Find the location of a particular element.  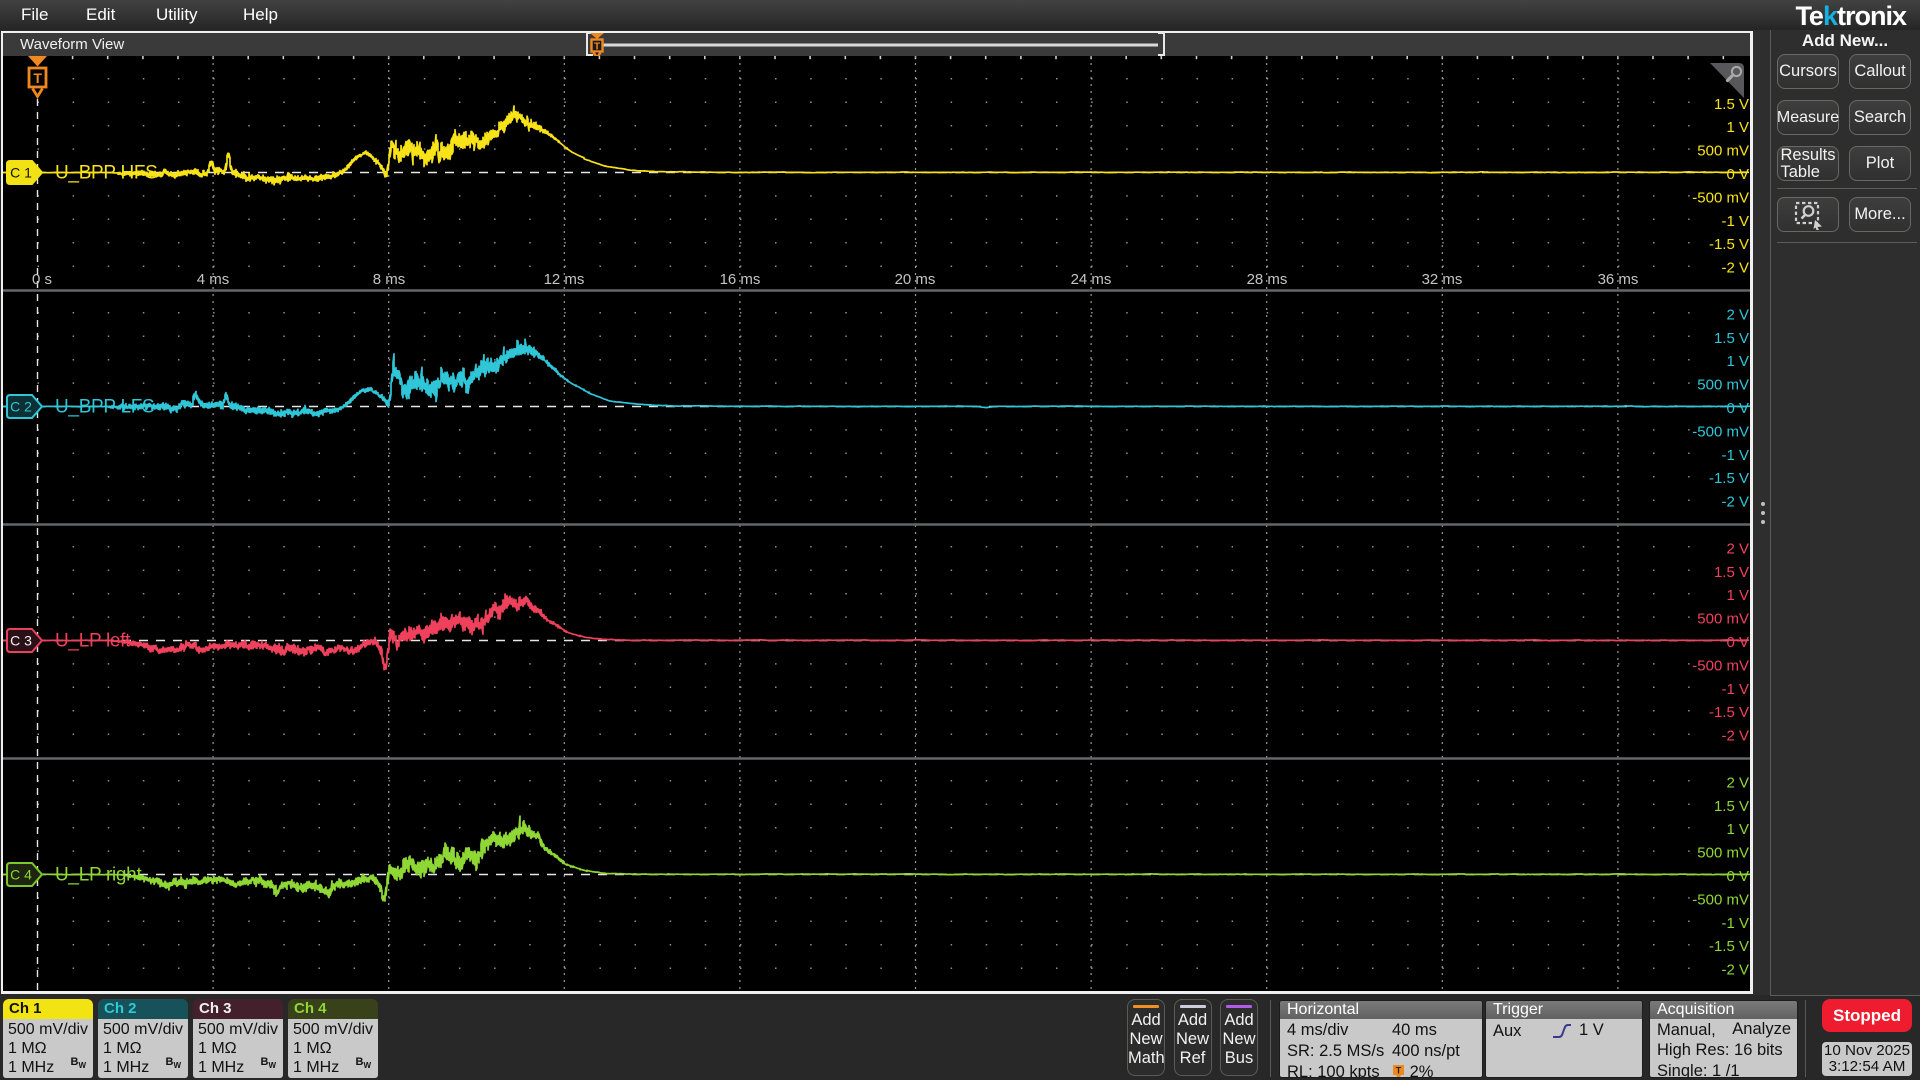

svg-text: U_LP left is located at coordinates (93, 641).